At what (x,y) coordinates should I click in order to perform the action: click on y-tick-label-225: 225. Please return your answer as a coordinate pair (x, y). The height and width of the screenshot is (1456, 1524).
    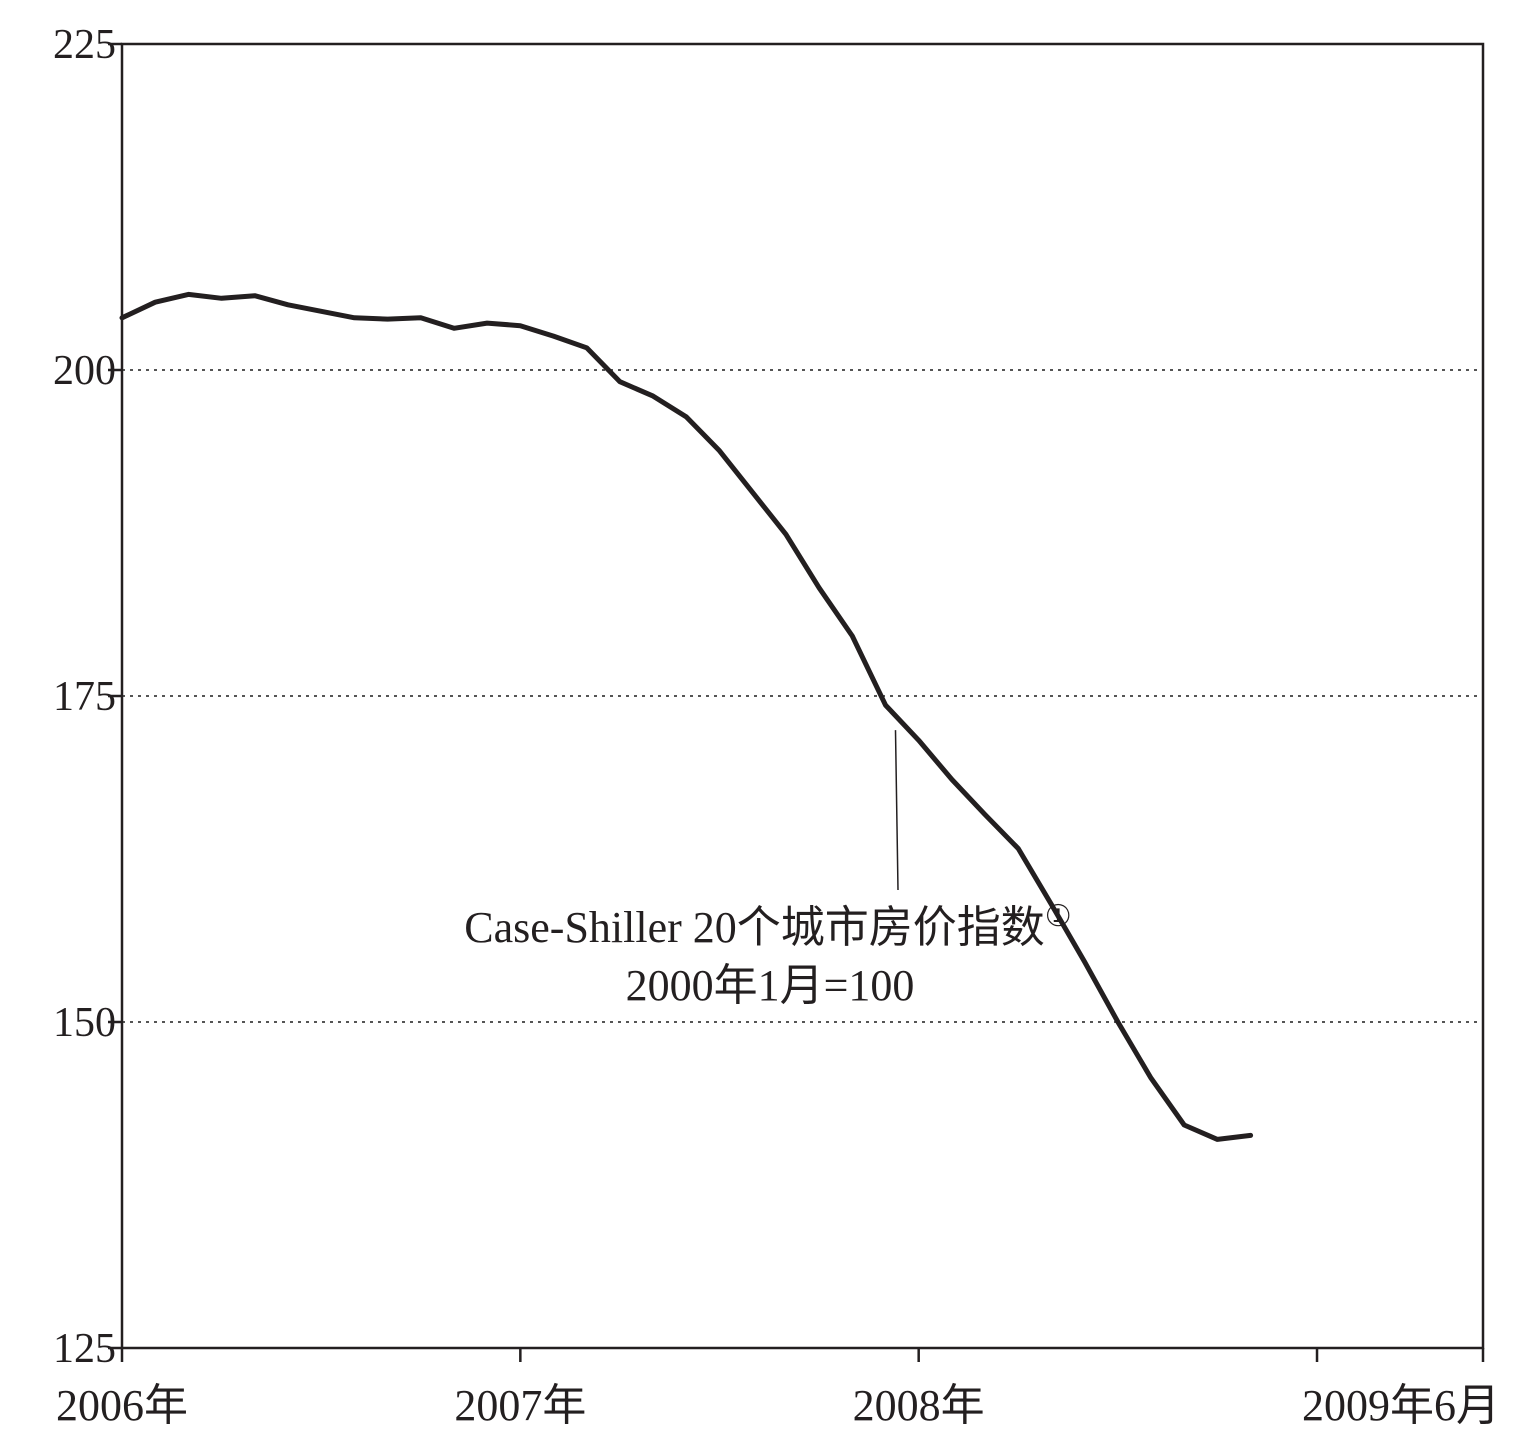
    Looking at the image, I should click on (84, 45).